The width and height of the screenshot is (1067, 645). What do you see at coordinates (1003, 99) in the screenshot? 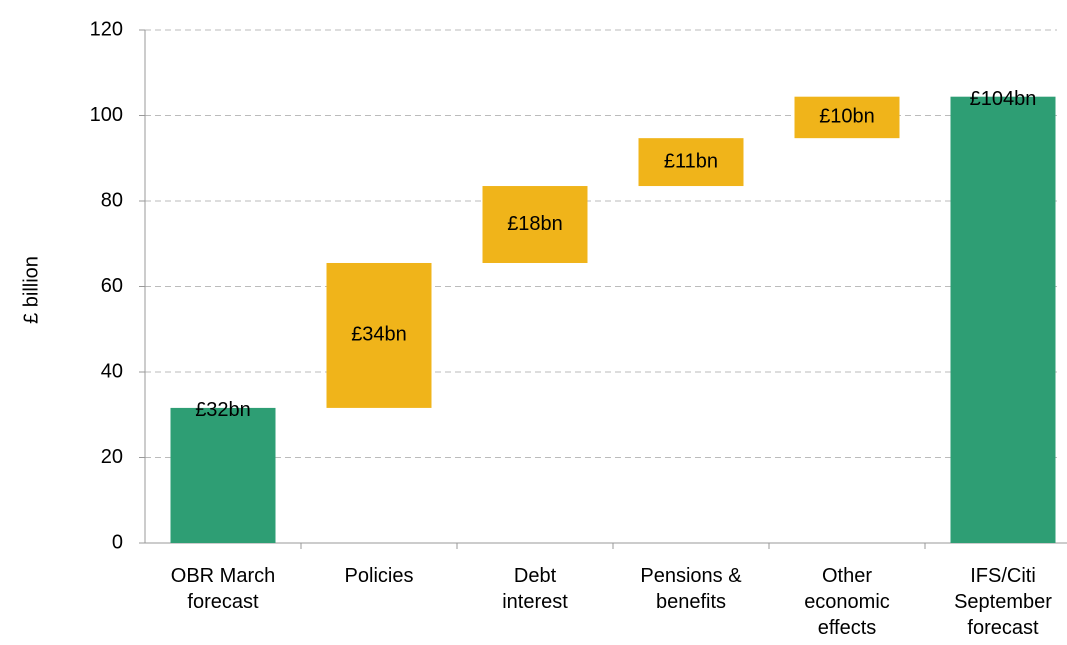
I see `data-label: £104bn` at bounding box center [1003, 99].